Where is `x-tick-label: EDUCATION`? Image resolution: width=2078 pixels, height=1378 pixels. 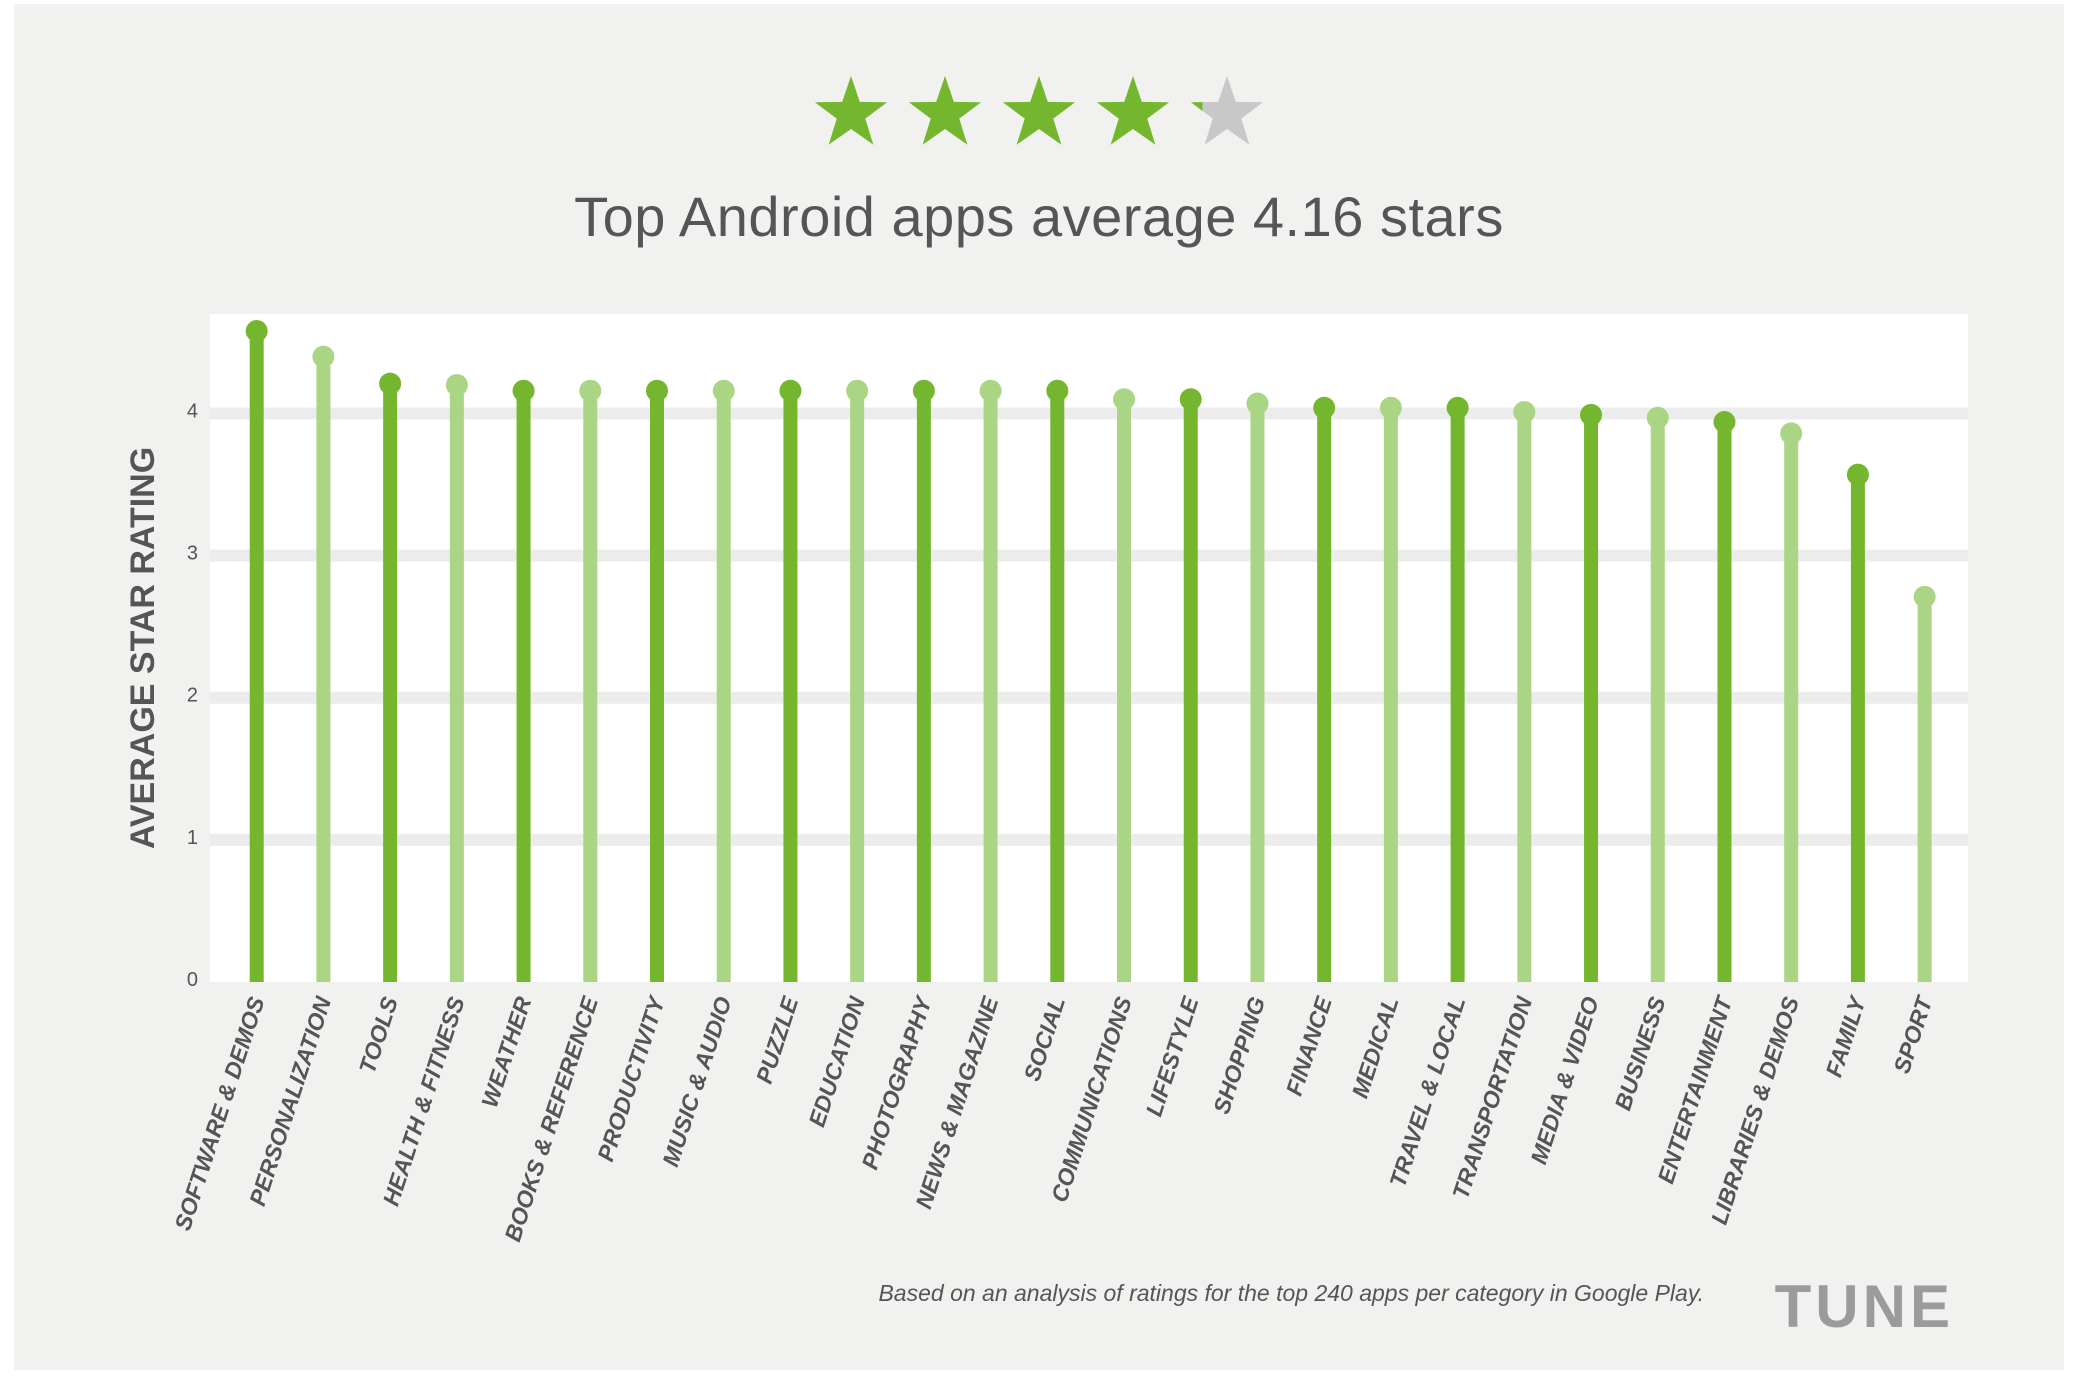
x-tick-label: EDUCATION is located at coordinates (836, 1061).